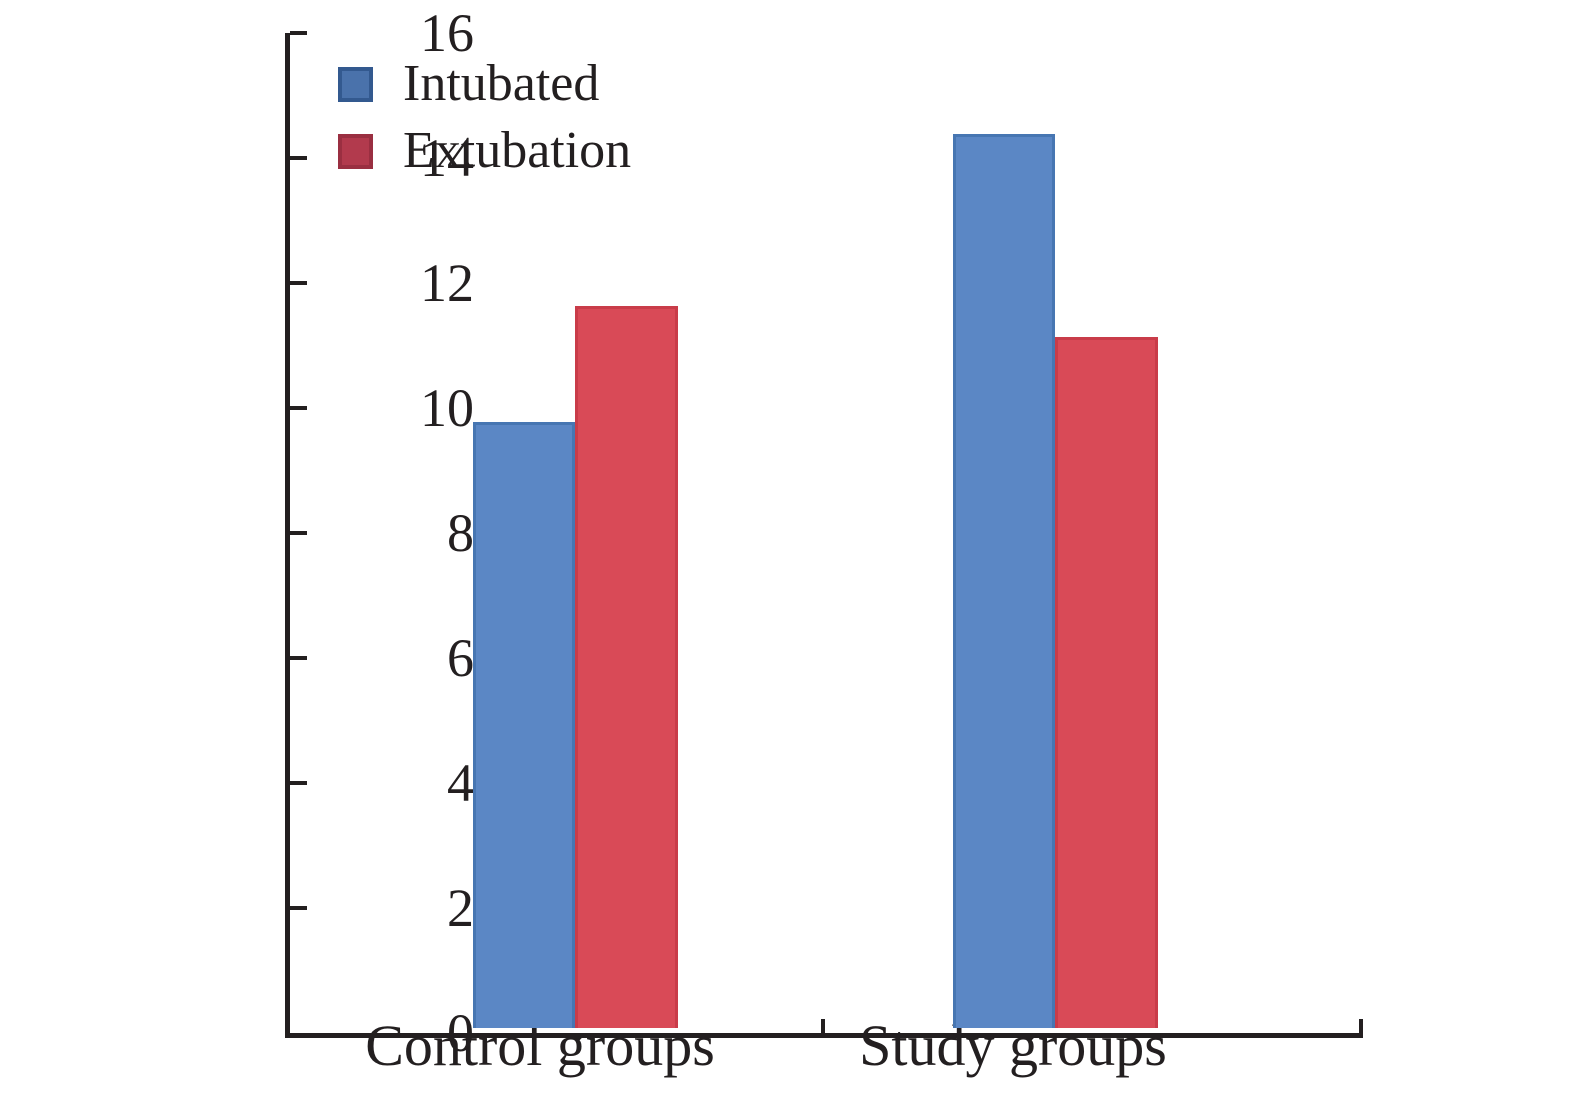 The height and width of the screenshot is (1115, 1575). Describe the element at coordinates (460, 783) in the screenshot. I see `y-tick-label-4: 4` at that location.